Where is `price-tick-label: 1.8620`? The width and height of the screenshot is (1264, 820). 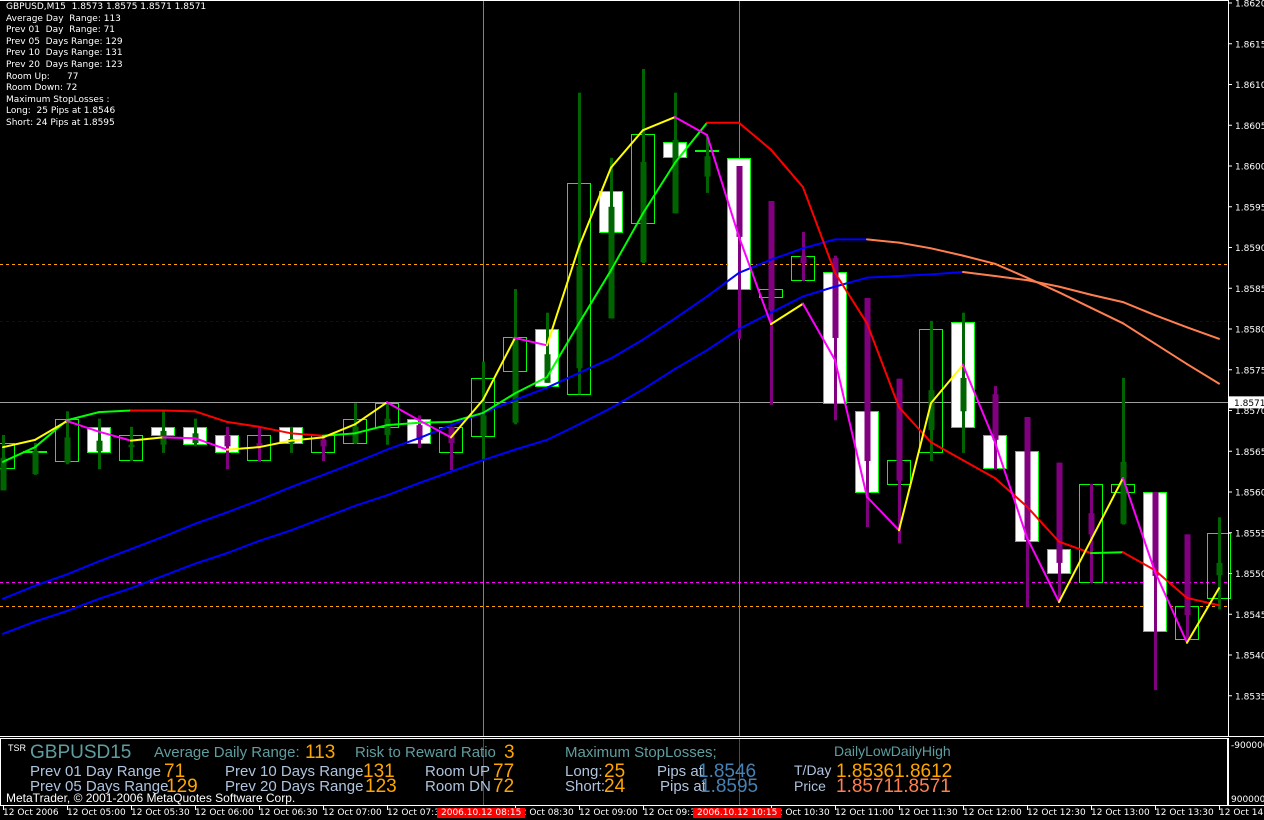 price-tick-label: 1.8620 is located at coordinates (1249, 5).